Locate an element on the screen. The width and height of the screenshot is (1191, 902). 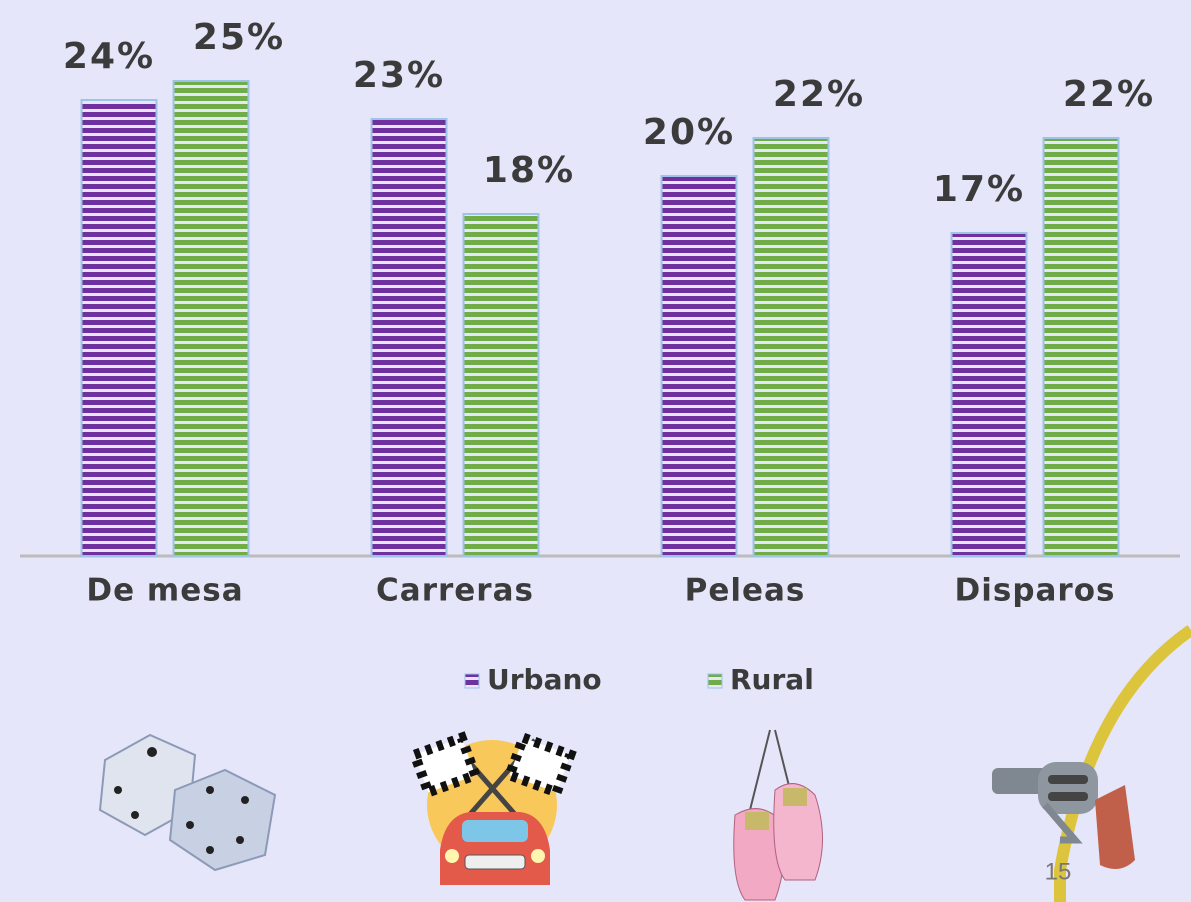
page-number: 15 is located at coordinates (1058, 871).